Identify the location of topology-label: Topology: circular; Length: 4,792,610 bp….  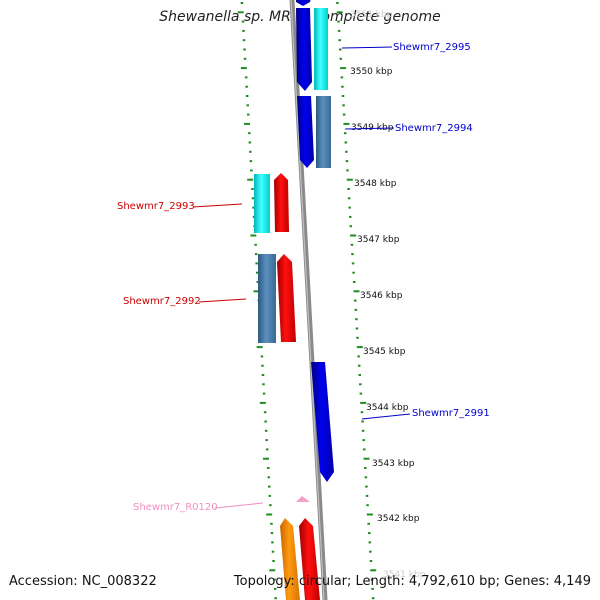
(412, 581).